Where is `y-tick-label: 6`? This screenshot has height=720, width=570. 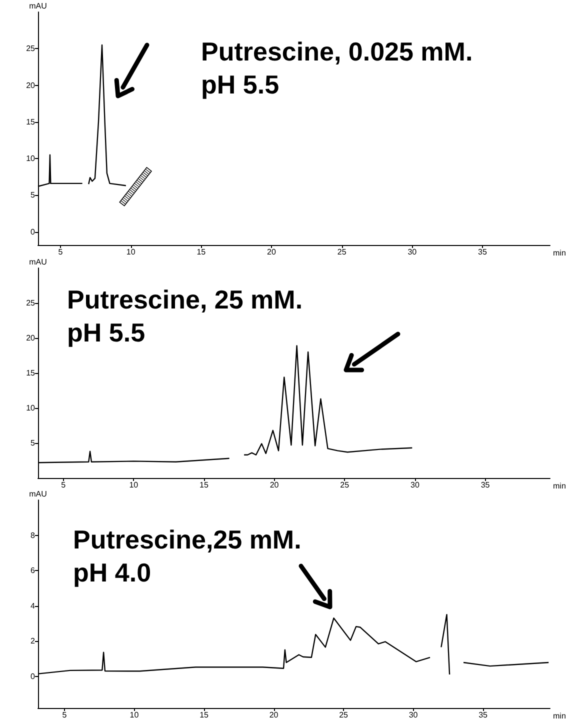
y-tick-label: 6 is located at coordinates (33, 571).